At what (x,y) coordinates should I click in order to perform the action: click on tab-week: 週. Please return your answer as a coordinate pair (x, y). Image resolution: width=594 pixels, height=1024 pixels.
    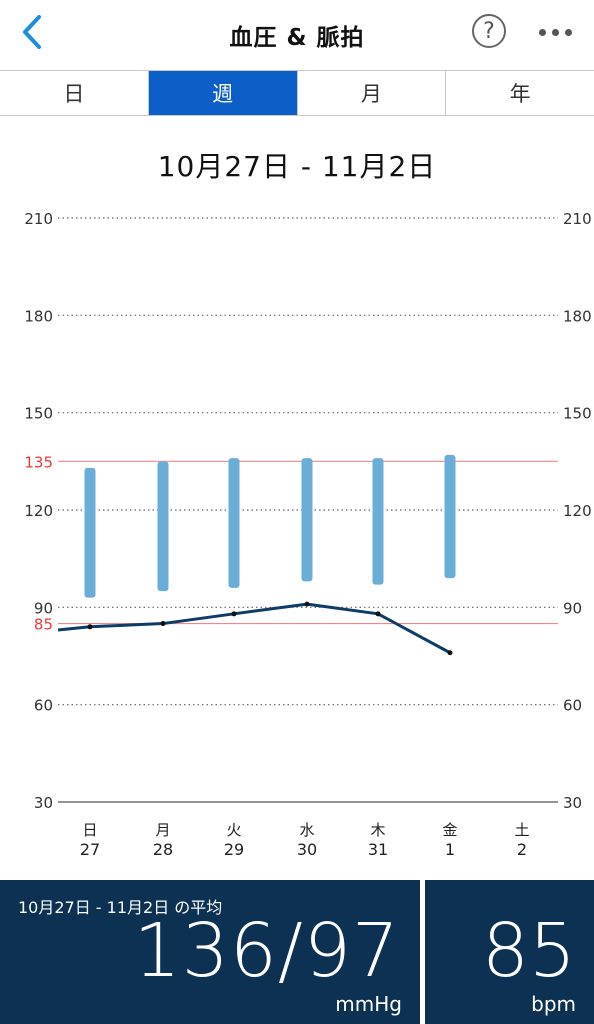
    Looking at the image, I should click on (223, 93).